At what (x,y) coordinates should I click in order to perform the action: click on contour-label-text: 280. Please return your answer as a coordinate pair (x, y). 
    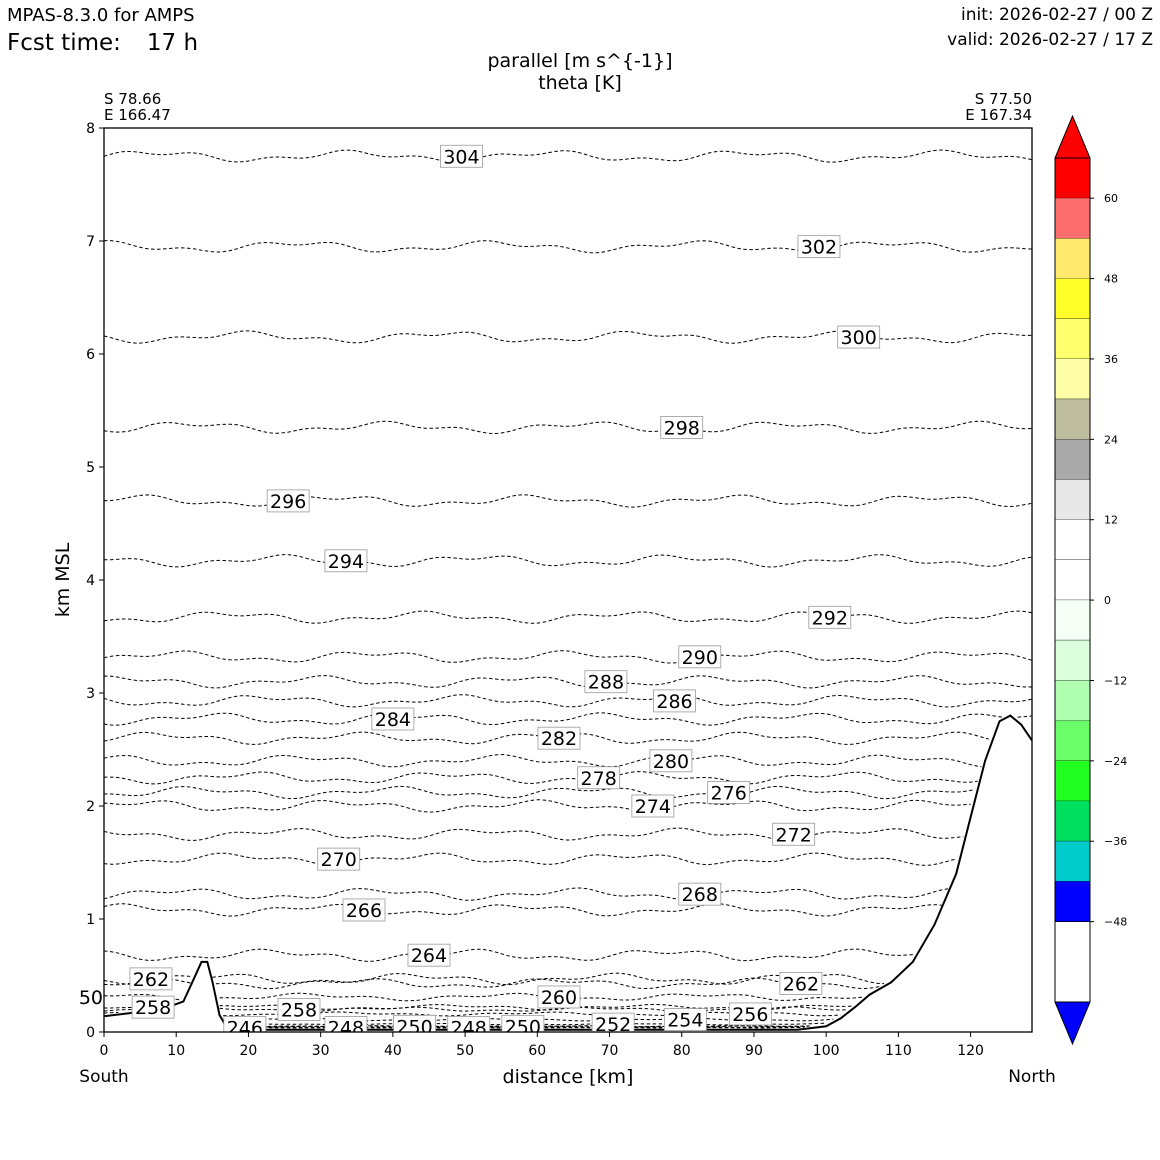
    Looking at the image, I should click on (671, 762).